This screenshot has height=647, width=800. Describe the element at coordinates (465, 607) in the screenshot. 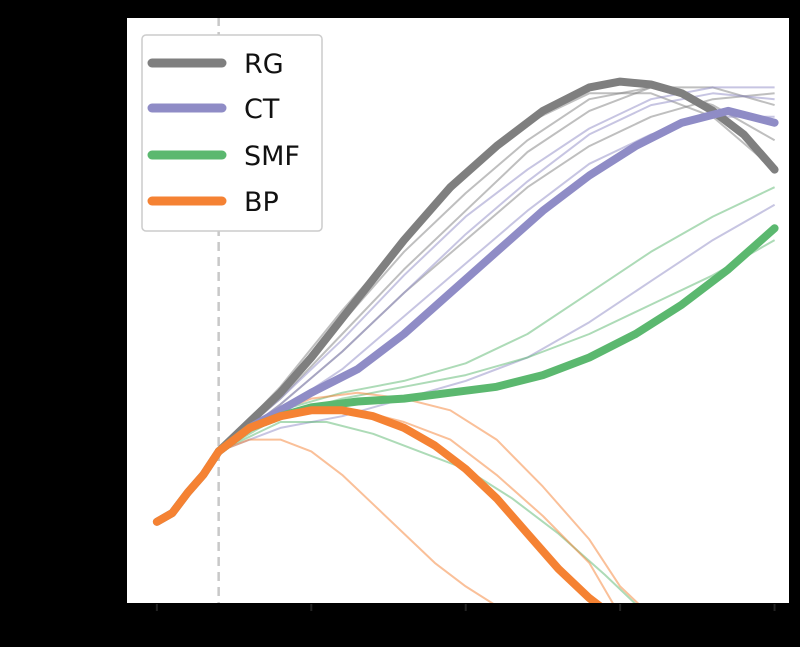

I see `x-axis-ticks` at that location.